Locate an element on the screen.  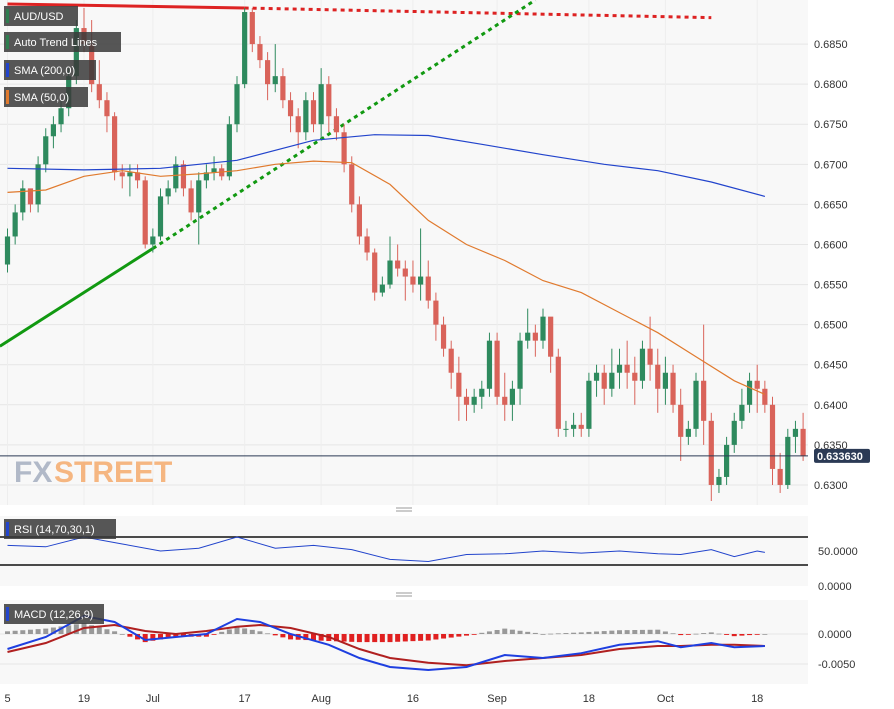
rsi-legend: RSI (14,70,30,1) is located at coordinates (60, 529).